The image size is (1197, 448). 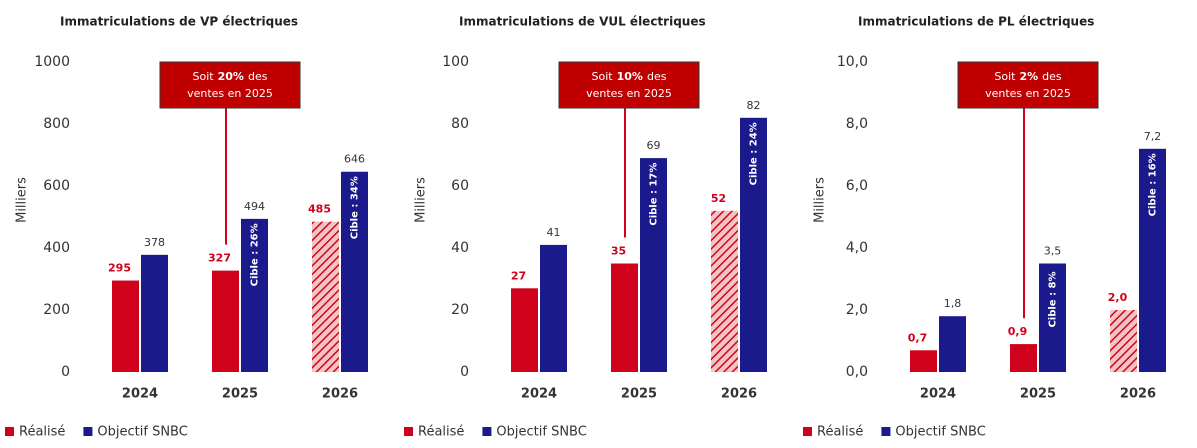 What do you see at coordinates (460, 248) in the screenshot?
I see `y-tick-label: 40` at bounding box center [460, 248].